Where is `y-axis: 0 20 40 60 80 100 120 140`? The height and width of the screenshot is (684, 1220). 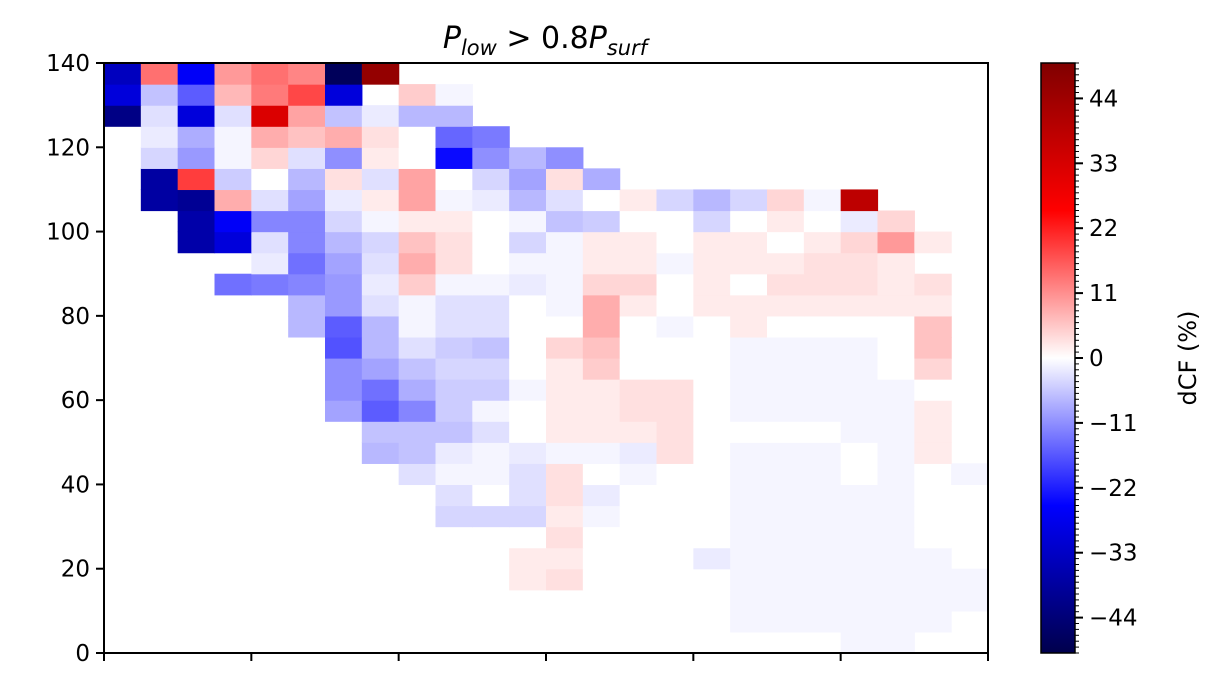
y-axis: 0 20 40 60 80 100 120 140 is located at coordinates (75, 359).